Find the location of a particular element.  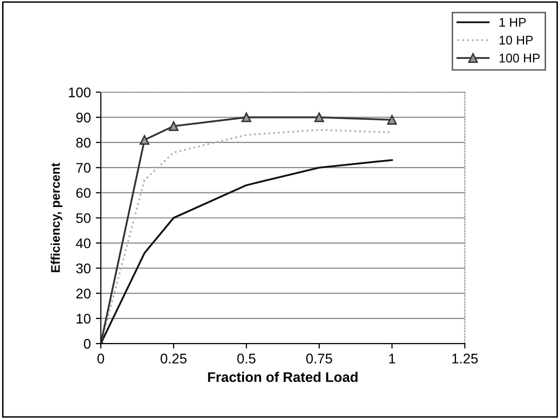

y-tick-label: 10 is located at coordinates (83, 319).